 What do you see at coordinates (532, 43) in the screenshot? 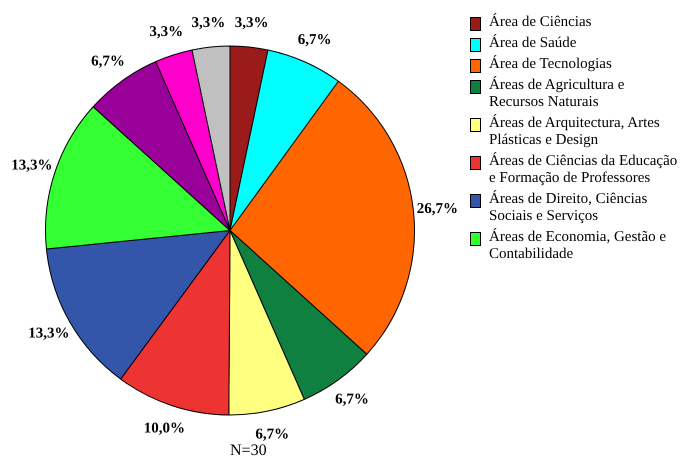
I see `legend-label: Área de Saúde` at bounding box center [532, 43].